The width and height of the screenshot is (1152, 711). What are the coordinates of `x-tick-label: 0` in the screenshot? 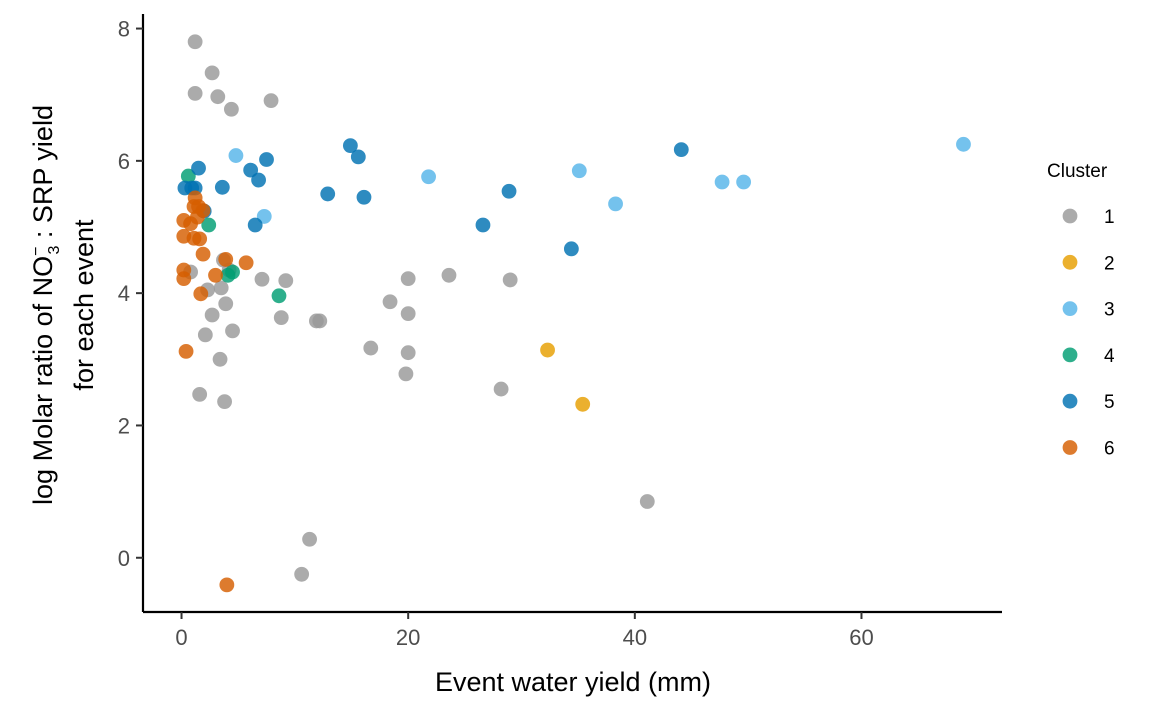 It's located at (181, 637).